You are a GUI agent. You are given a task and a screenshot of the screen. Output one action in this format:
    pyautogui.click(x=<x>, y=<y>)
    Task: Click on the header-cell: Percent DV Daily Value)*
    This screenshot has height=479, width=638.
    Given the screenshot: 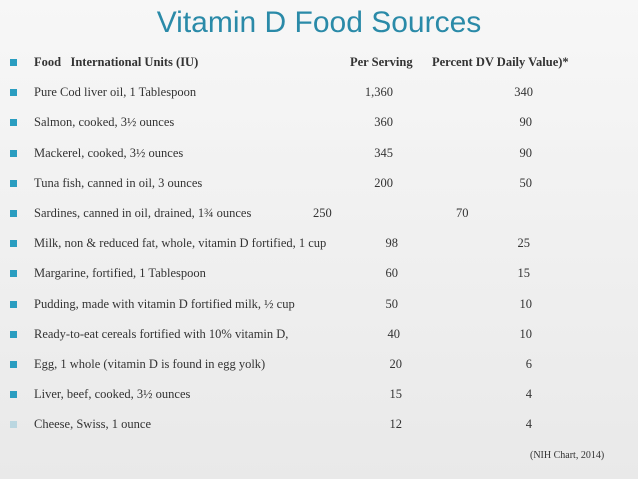 What is the action you would take?
    pyautogui.click(x=500, y=62)
    